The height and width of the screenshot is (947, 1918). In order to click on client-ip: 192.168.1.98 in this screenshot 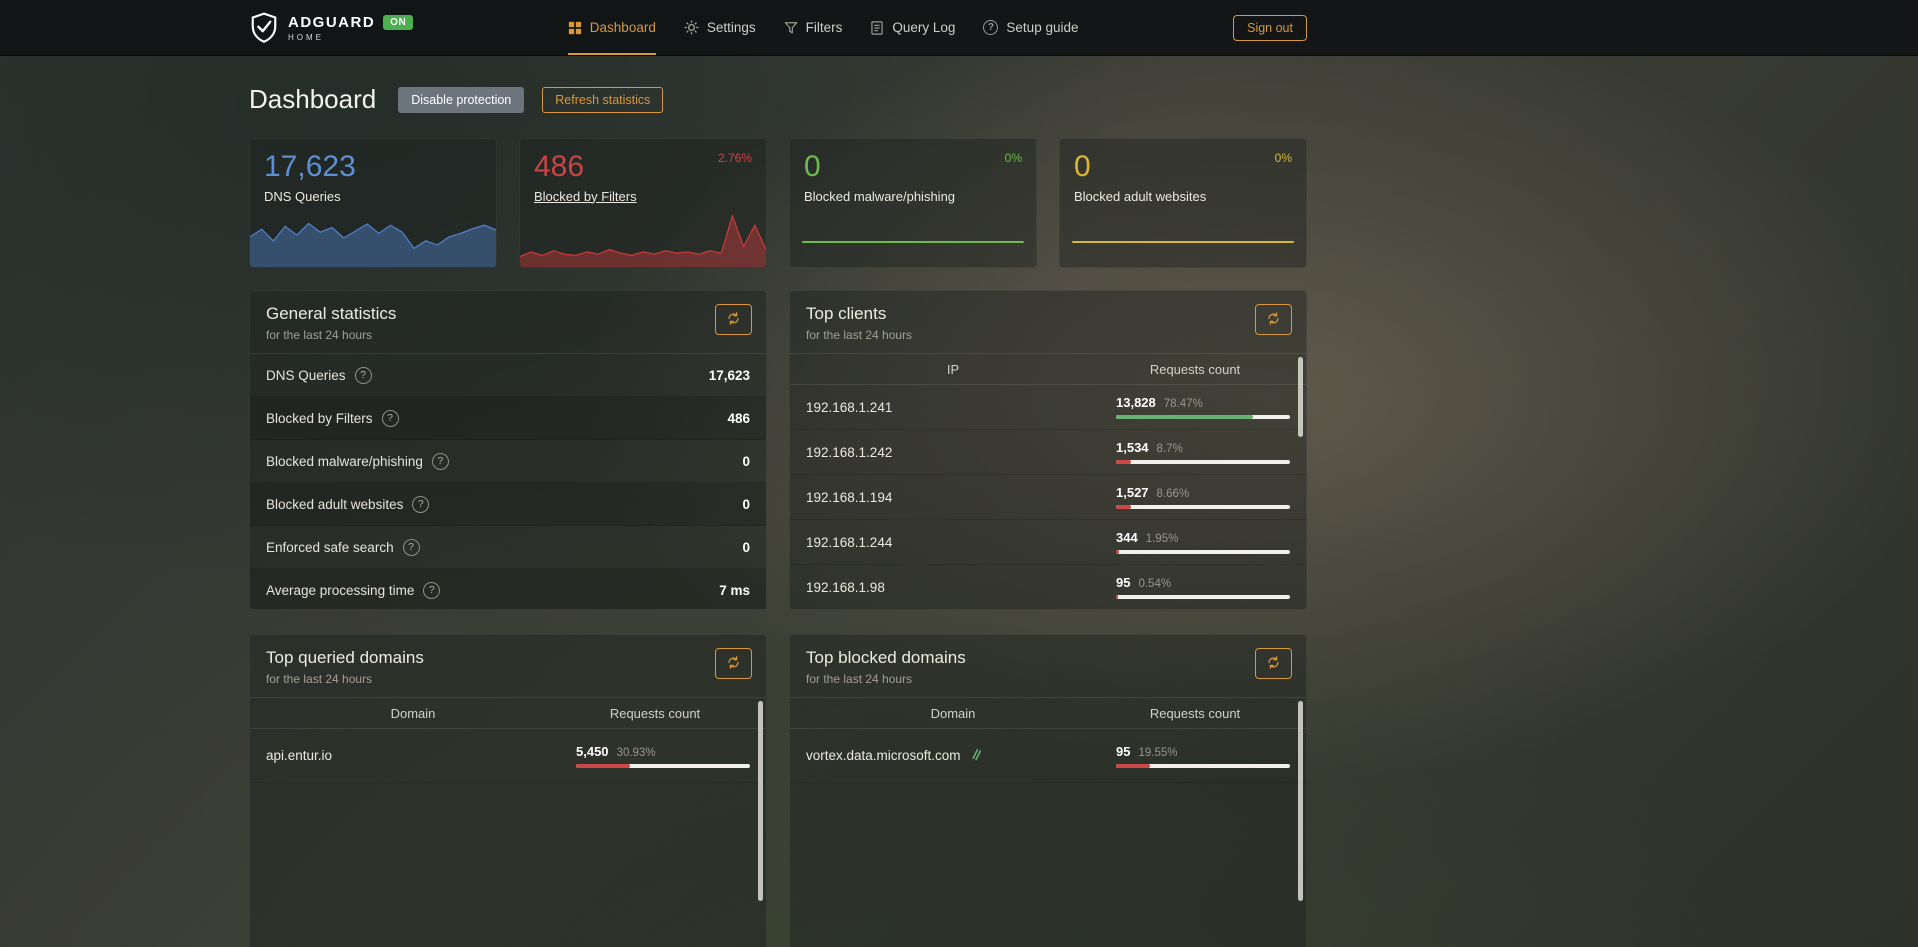, I will do `click(845, 587)`.